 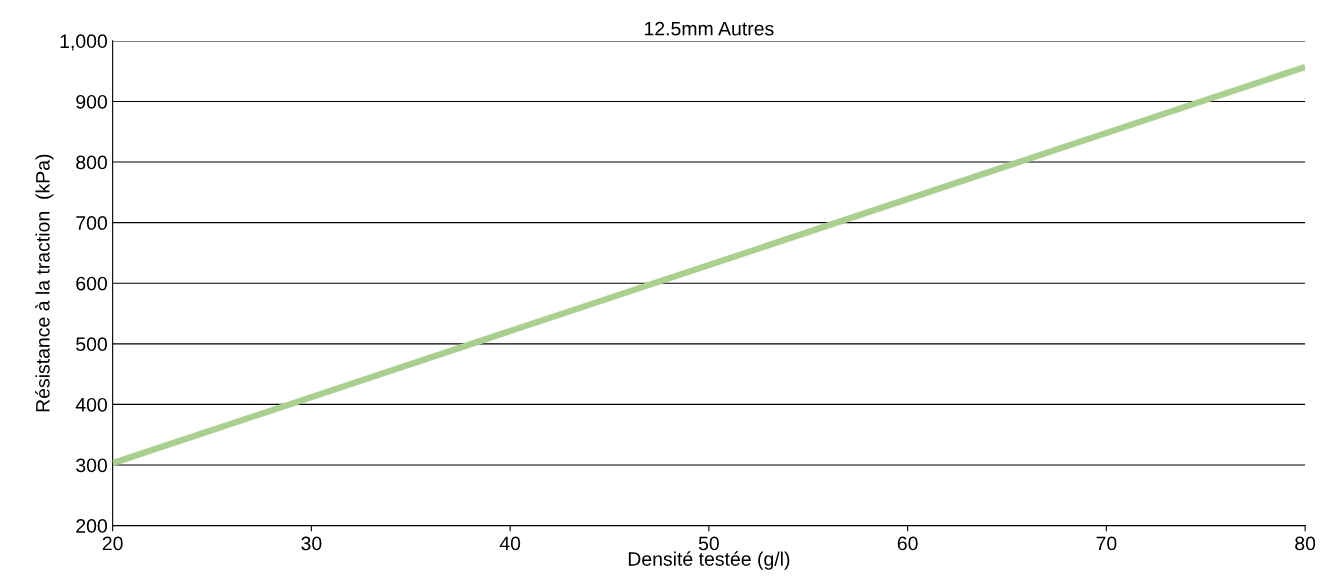 I want to click on y-tick-label: 500, so click(x=92, y=344).